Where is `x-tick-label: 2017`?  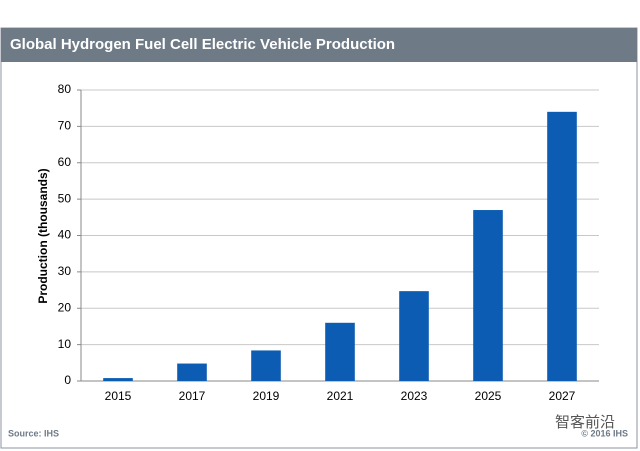 x-tick-label: 2017 is located at coordinates (192, 396).